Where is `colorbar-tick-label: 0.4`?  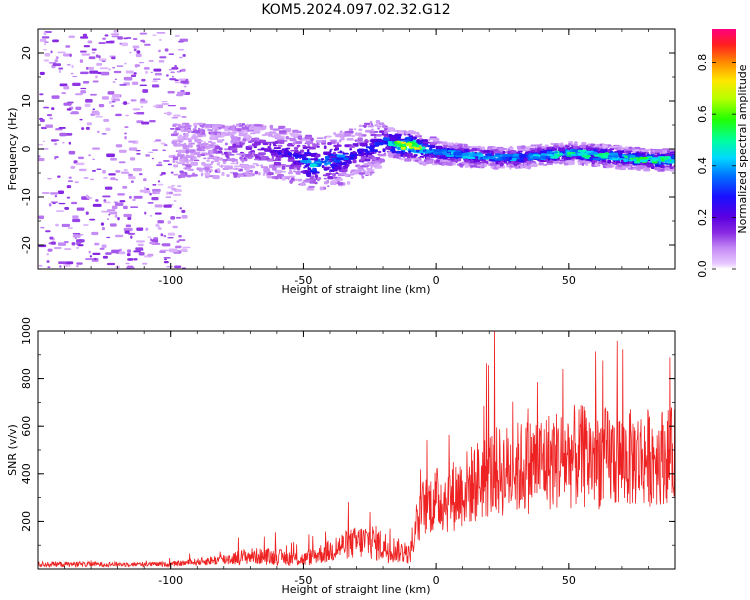 colorbar-tick-label: 0.4 is located at coordinates (702, 166).